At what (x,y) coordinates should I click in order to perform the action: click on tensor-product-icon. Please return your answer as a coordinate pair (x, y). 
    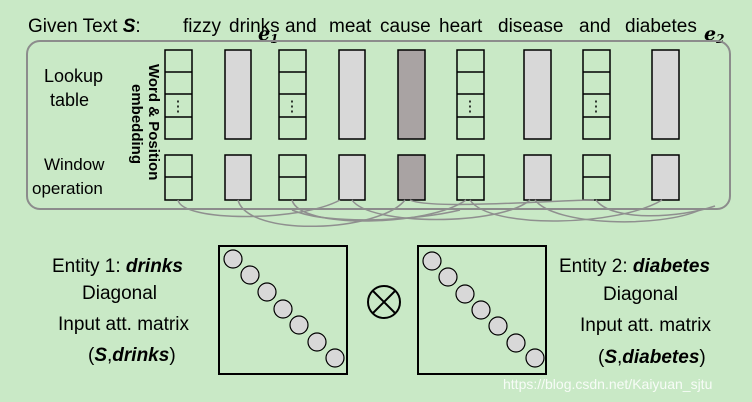
    Looking at the image, I should click on (384, 302).